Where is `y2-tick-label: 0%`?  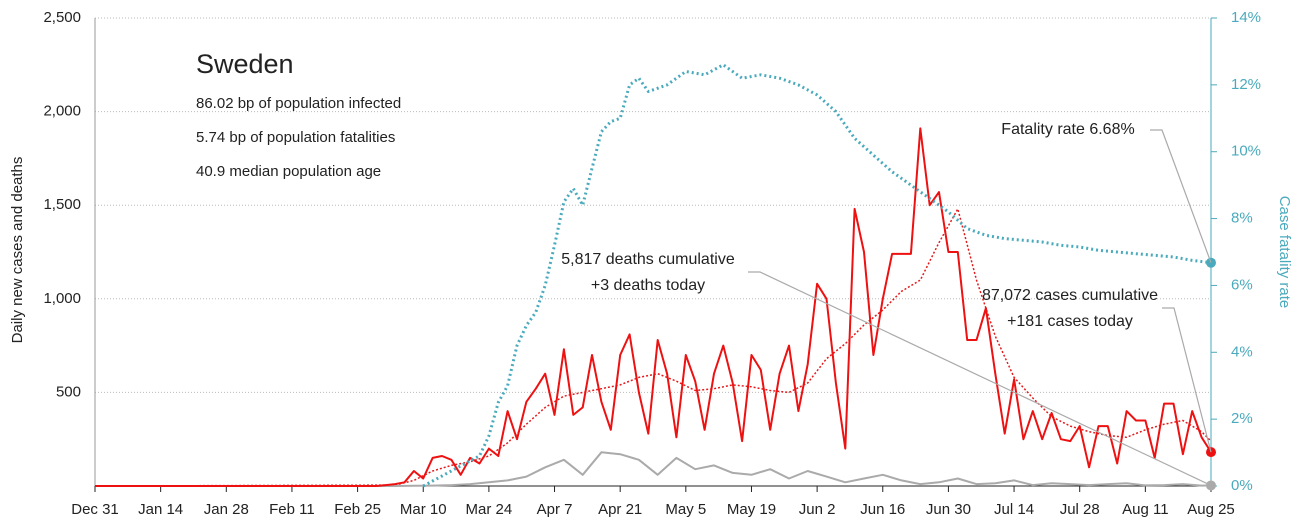
y2-tick-label: 0% is located at coordinates (1242, 485).